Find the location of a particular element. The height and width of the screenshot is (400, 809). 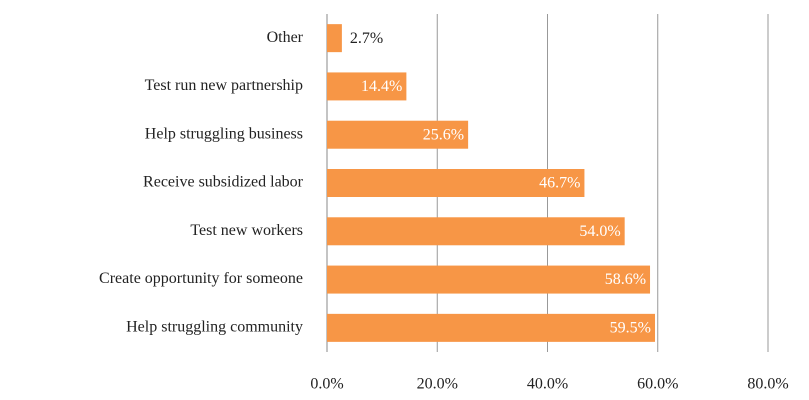

y-tick-label: Create opportunity for someone is located at coordinates (201, 278).